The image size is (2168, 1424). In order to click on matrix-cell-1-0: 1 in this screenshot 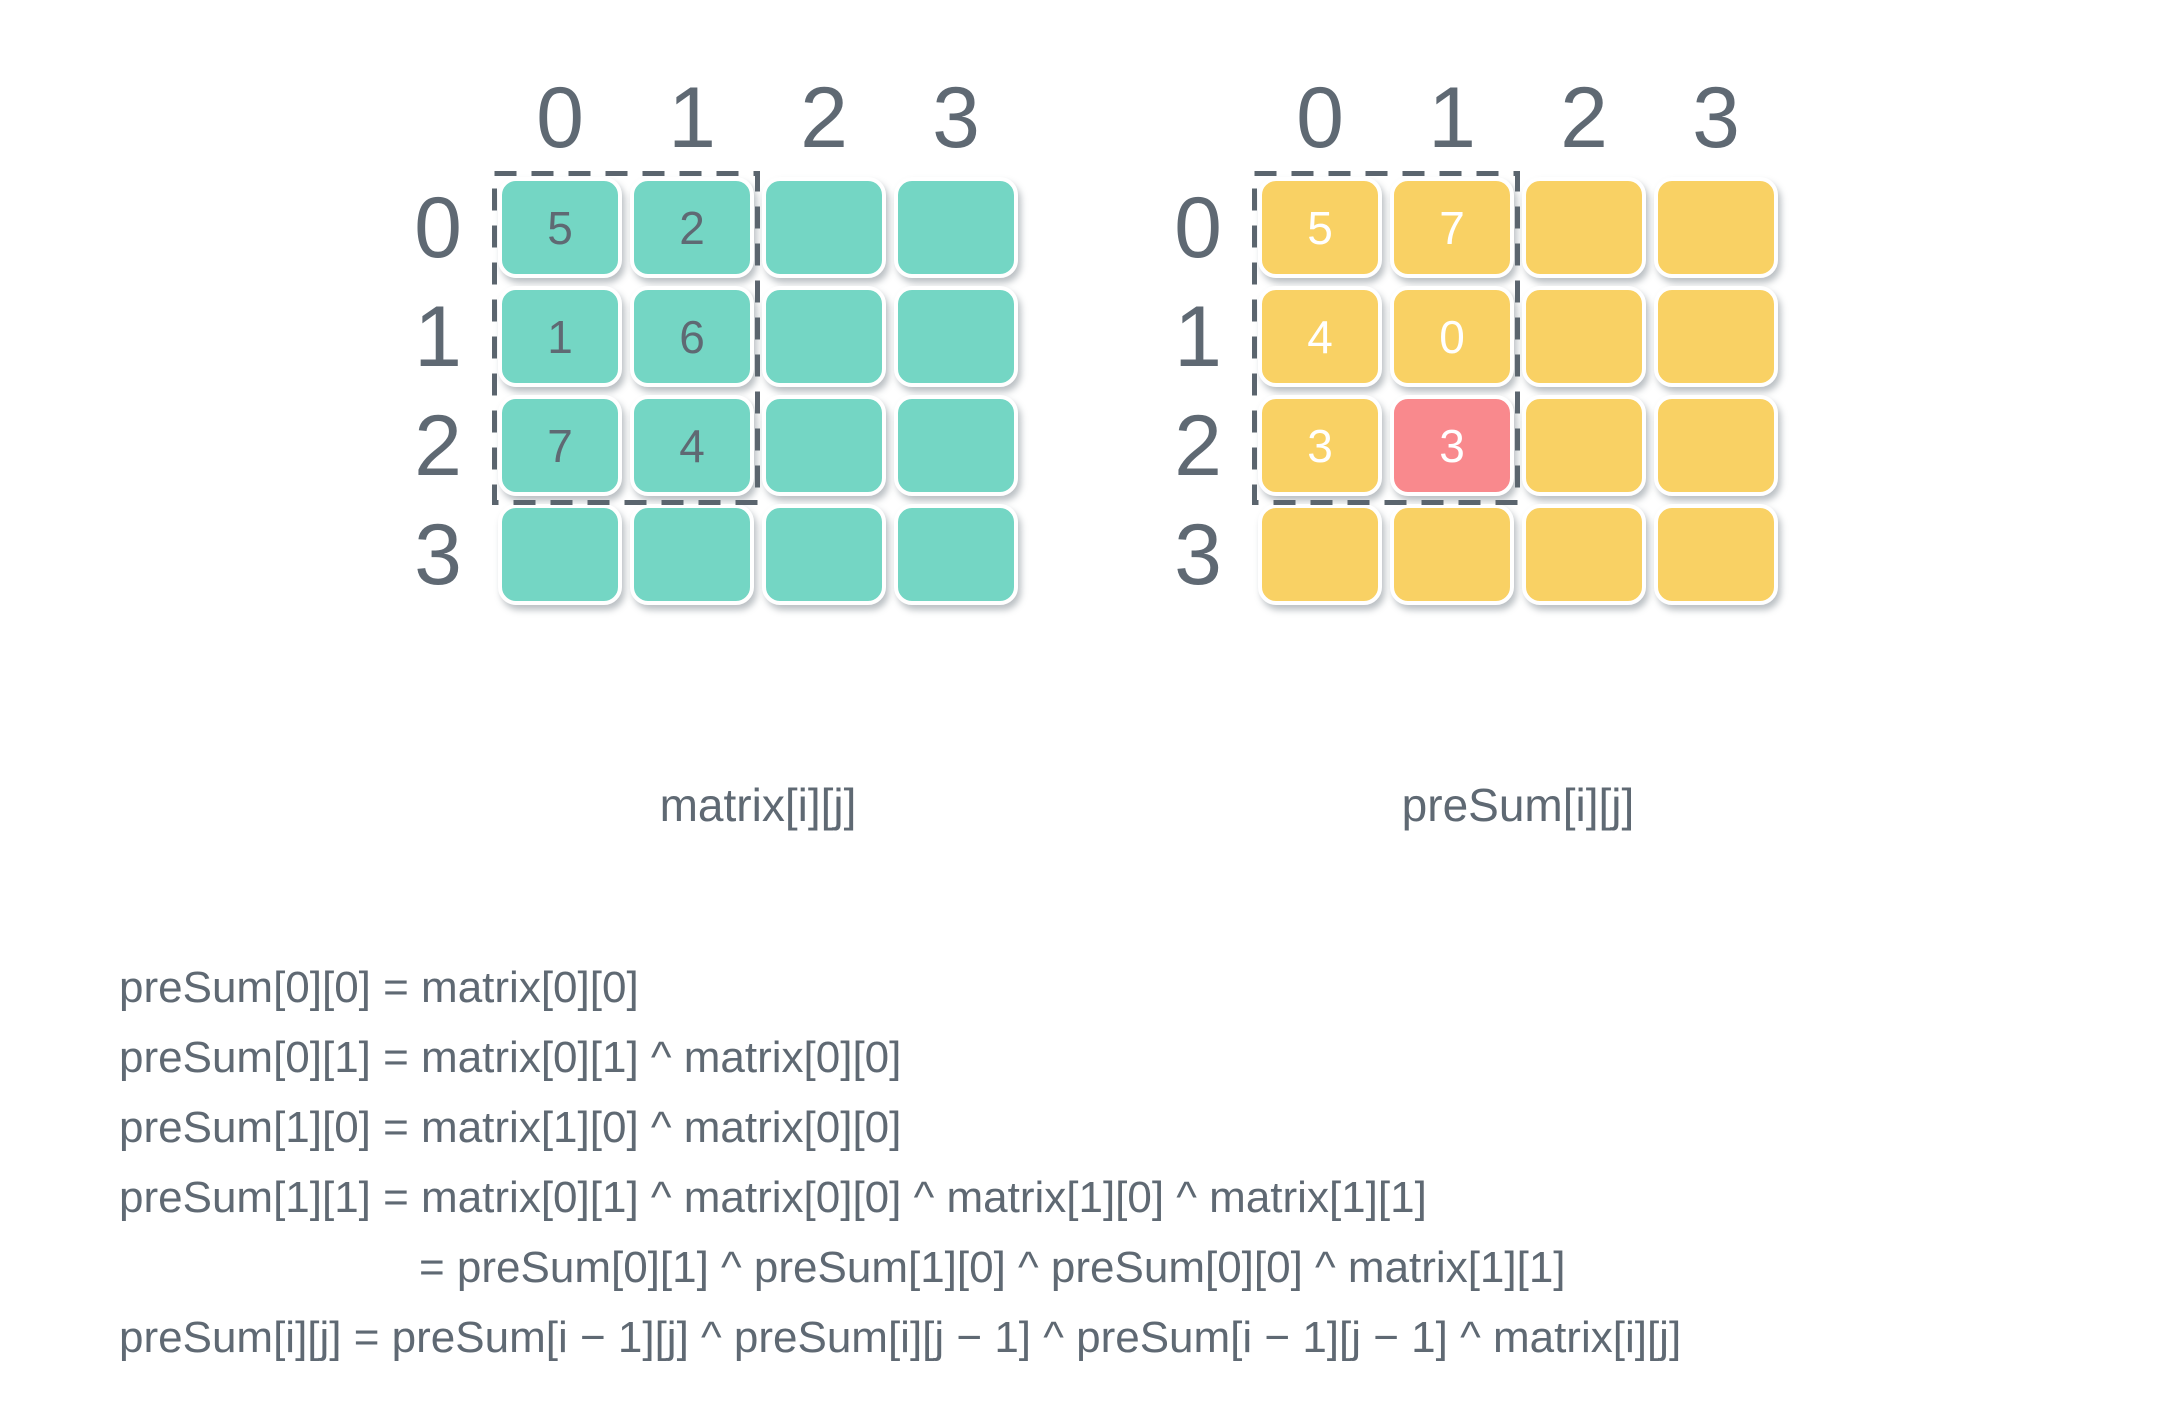, I will do `click(560, 336)`.